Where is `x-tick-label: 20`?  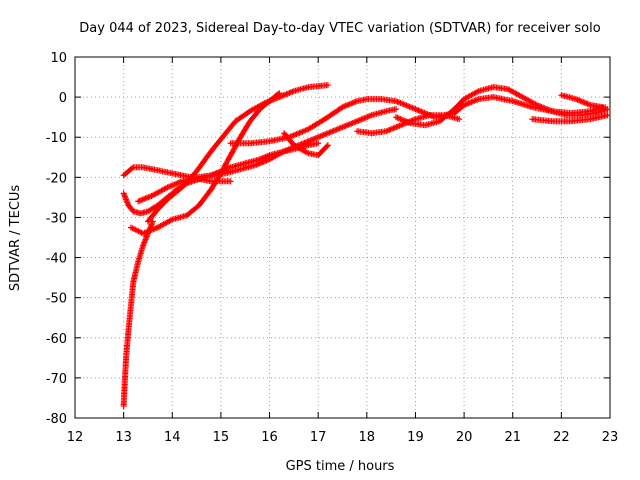
x-tick-label: 20 is located at coordinates (464, 437).